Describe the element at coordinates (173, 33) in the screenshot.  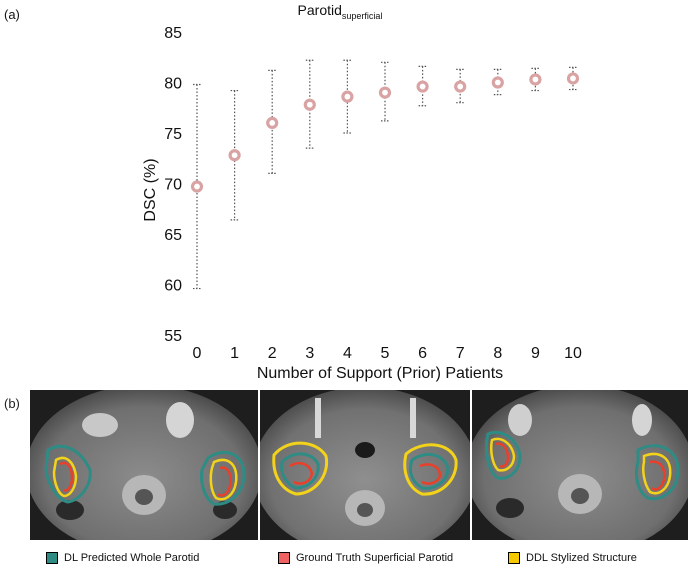
I see `y-tick-label: 85` at that location.